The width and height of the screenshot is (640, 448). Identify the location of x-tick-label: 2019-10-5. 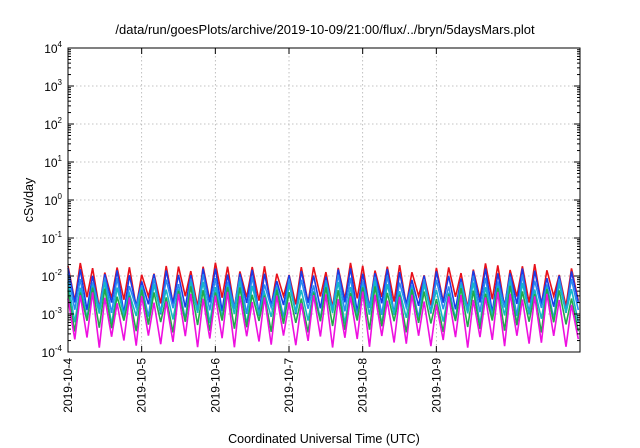
(142, 385).